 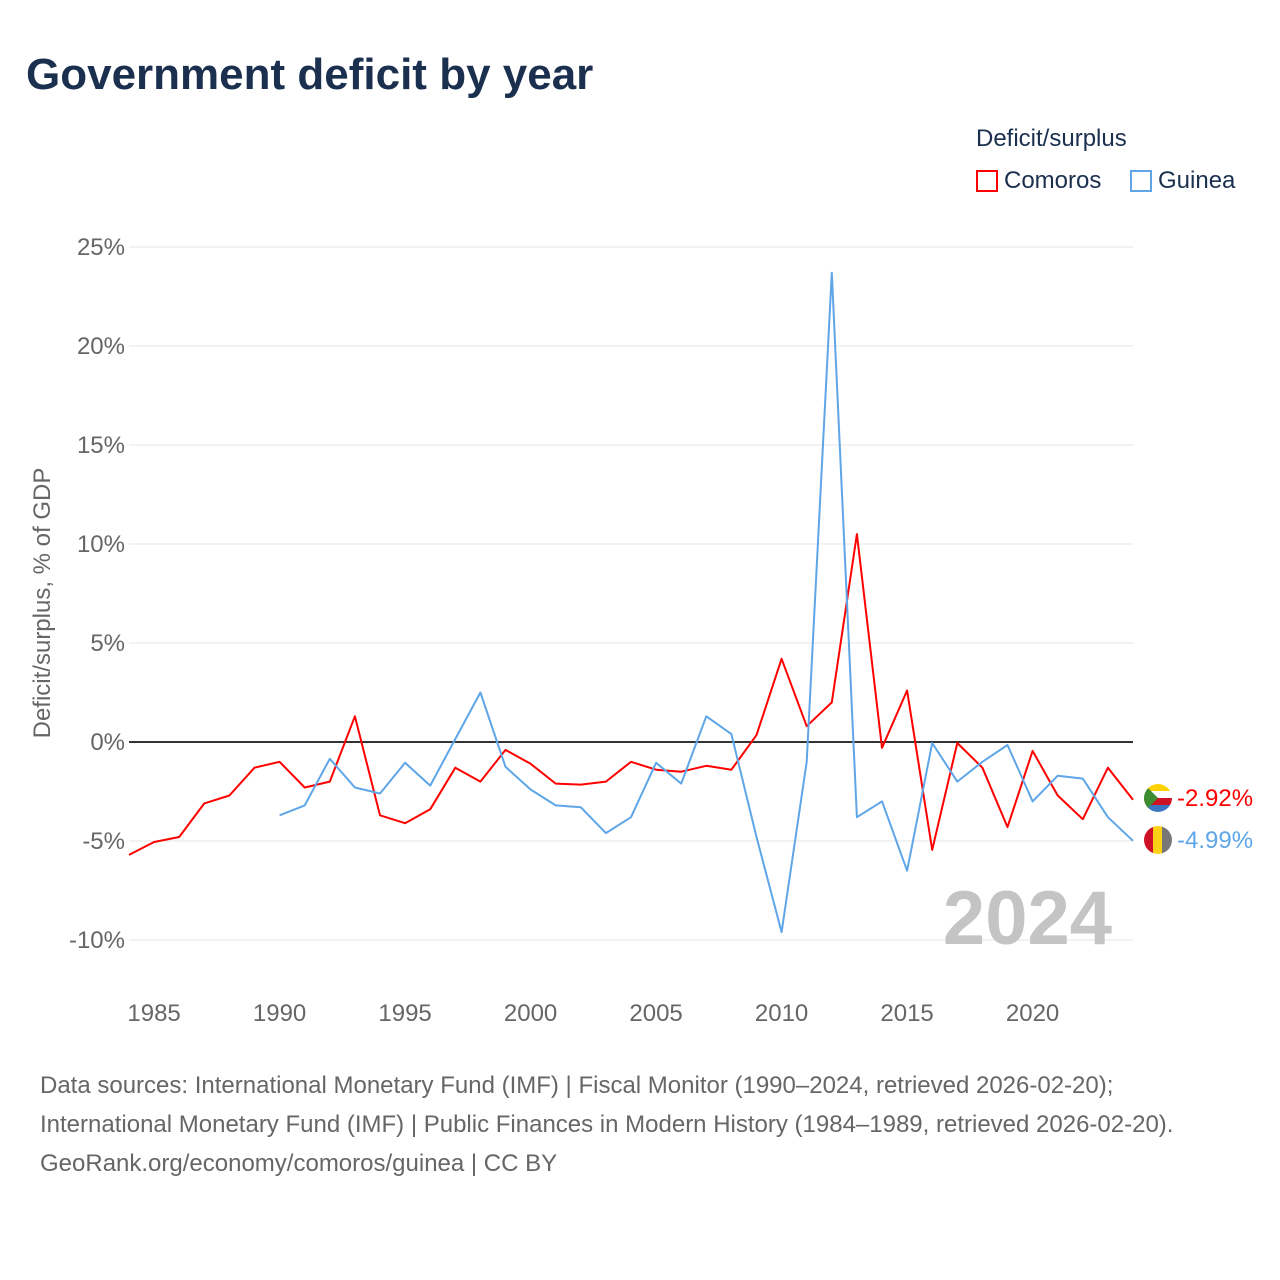 I want to click on legend-item-guinea: Guinea, so click(x=1182, y=181).